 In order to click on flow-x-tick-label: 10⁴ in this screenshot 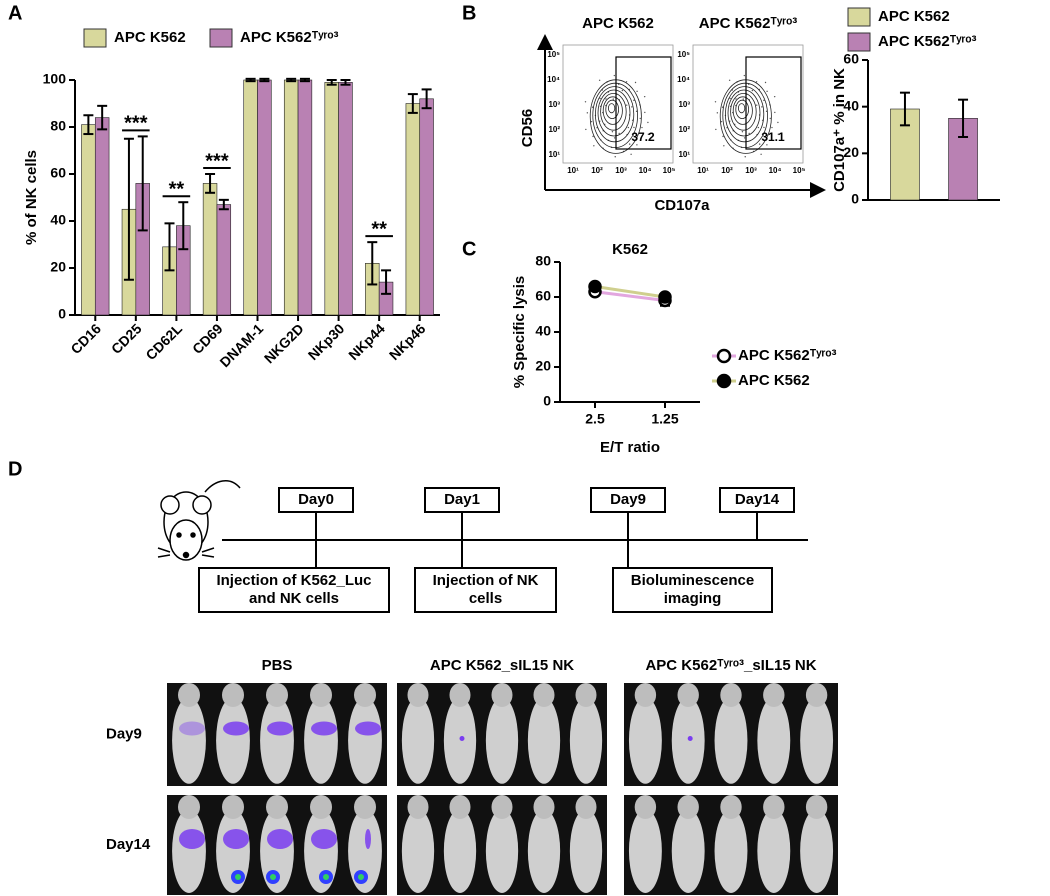, I will do `click(645, 170)`.